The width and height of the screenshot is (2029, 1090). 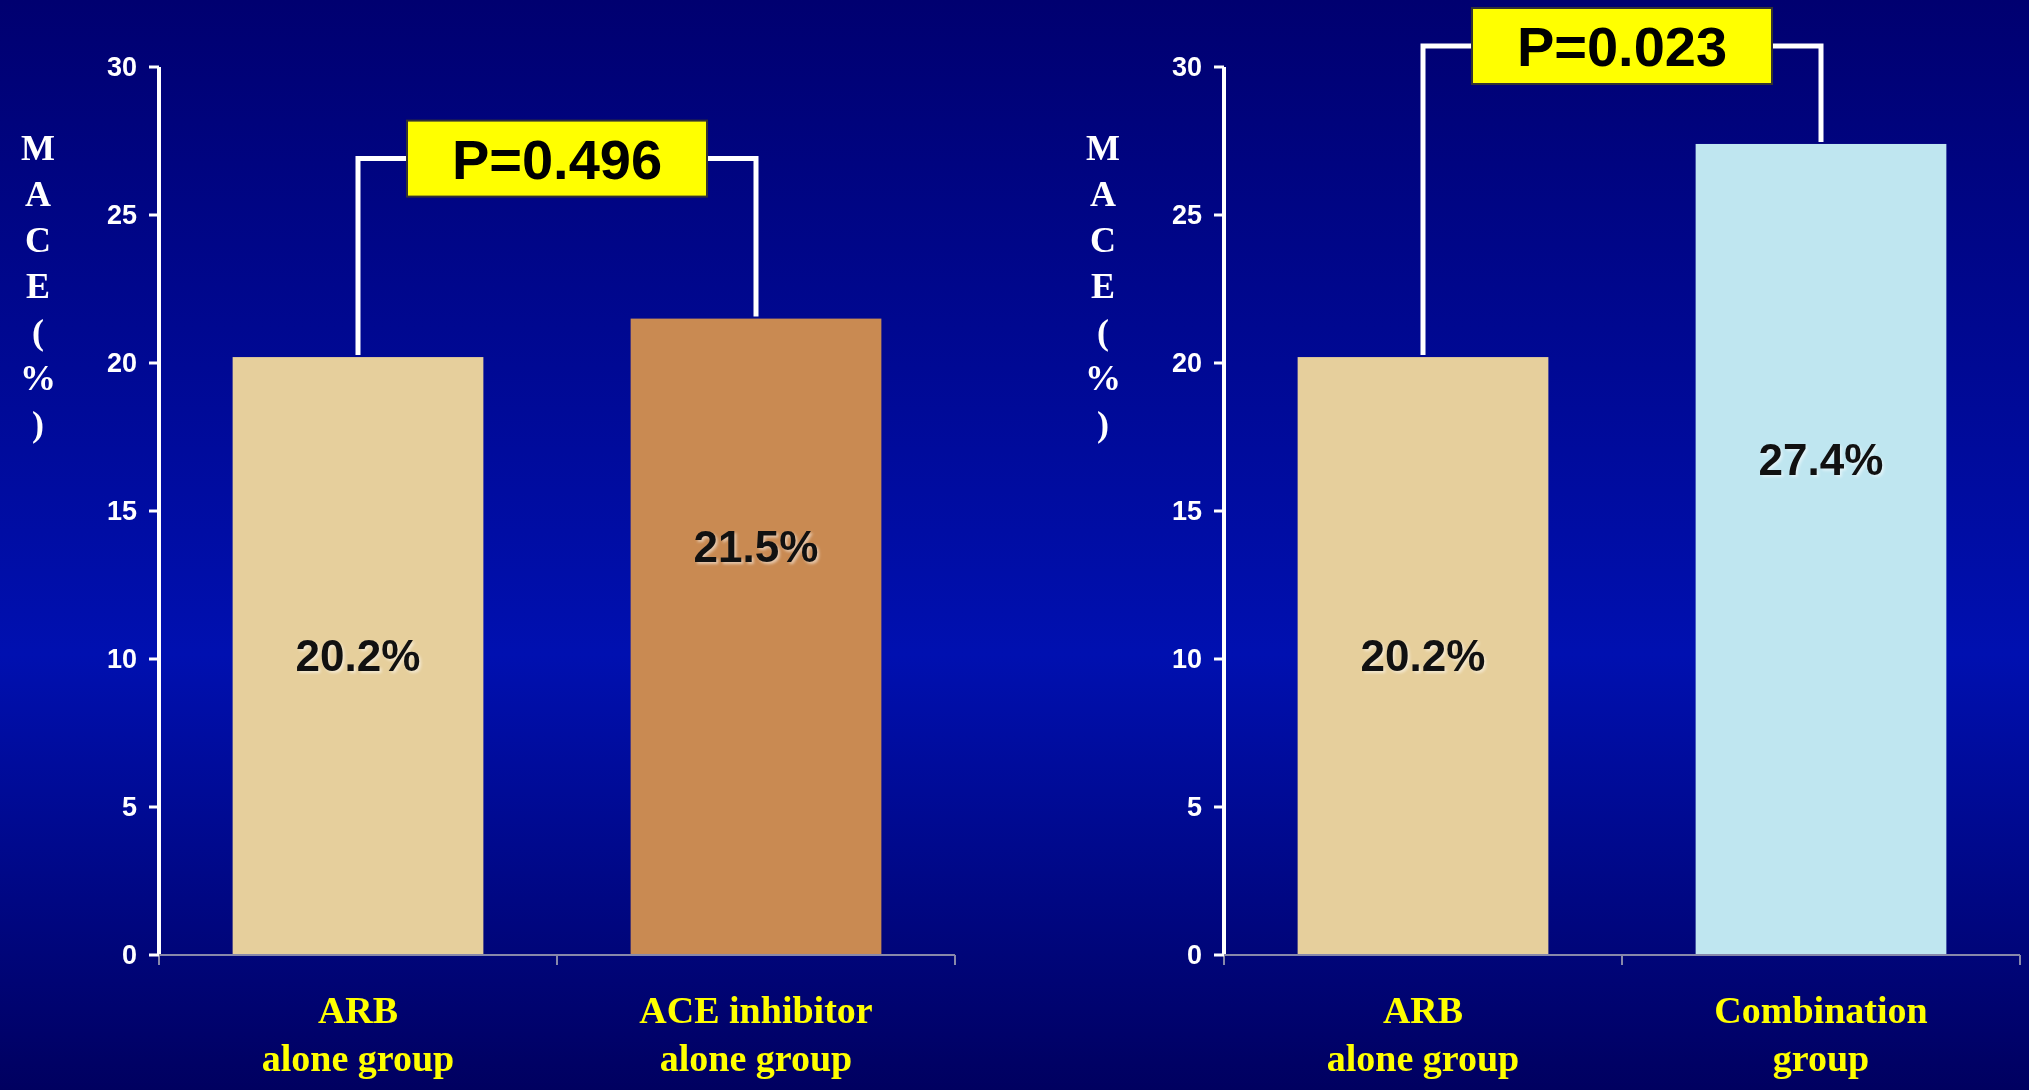 What do you see at coordinates (756, 547) in the screenshot?
I see `data-label: 21.5%` at bounding box center [756, 547].